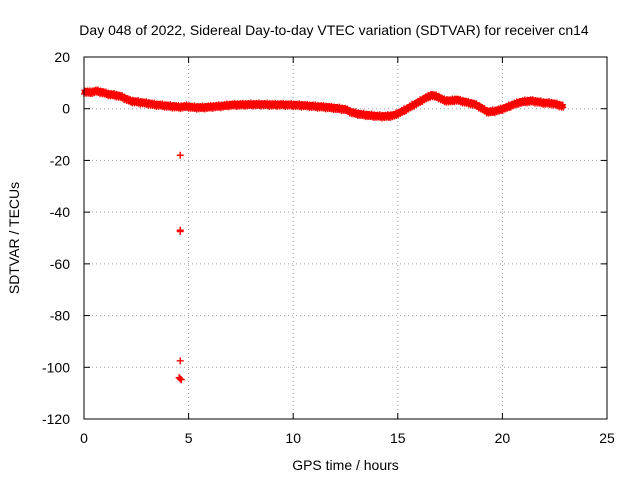 The height and width of the screenshot is (480, 640). Describe the element at coordinates (56, 419) in the screenshot. I see `y-tick-label: -120` at that location.